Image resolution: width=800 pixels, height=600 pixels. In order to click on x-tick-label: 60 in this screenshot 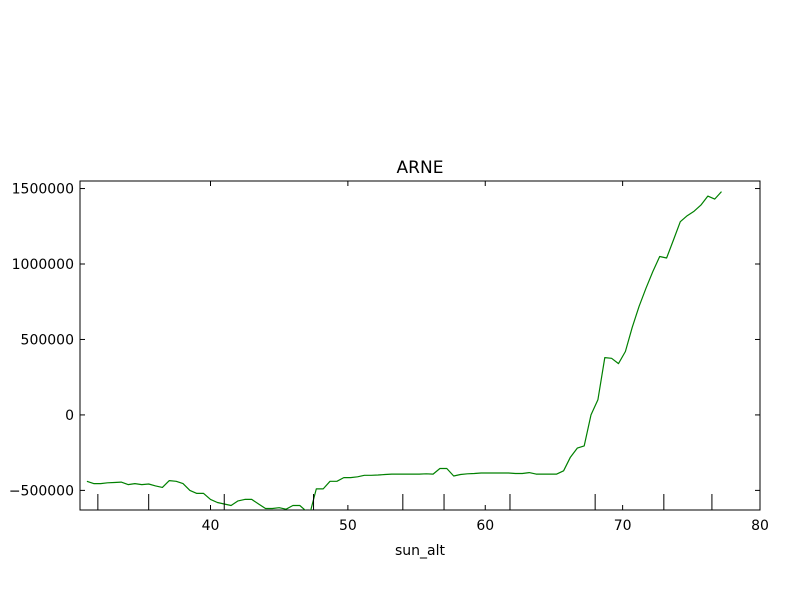, I will do `click(485, 526)`.